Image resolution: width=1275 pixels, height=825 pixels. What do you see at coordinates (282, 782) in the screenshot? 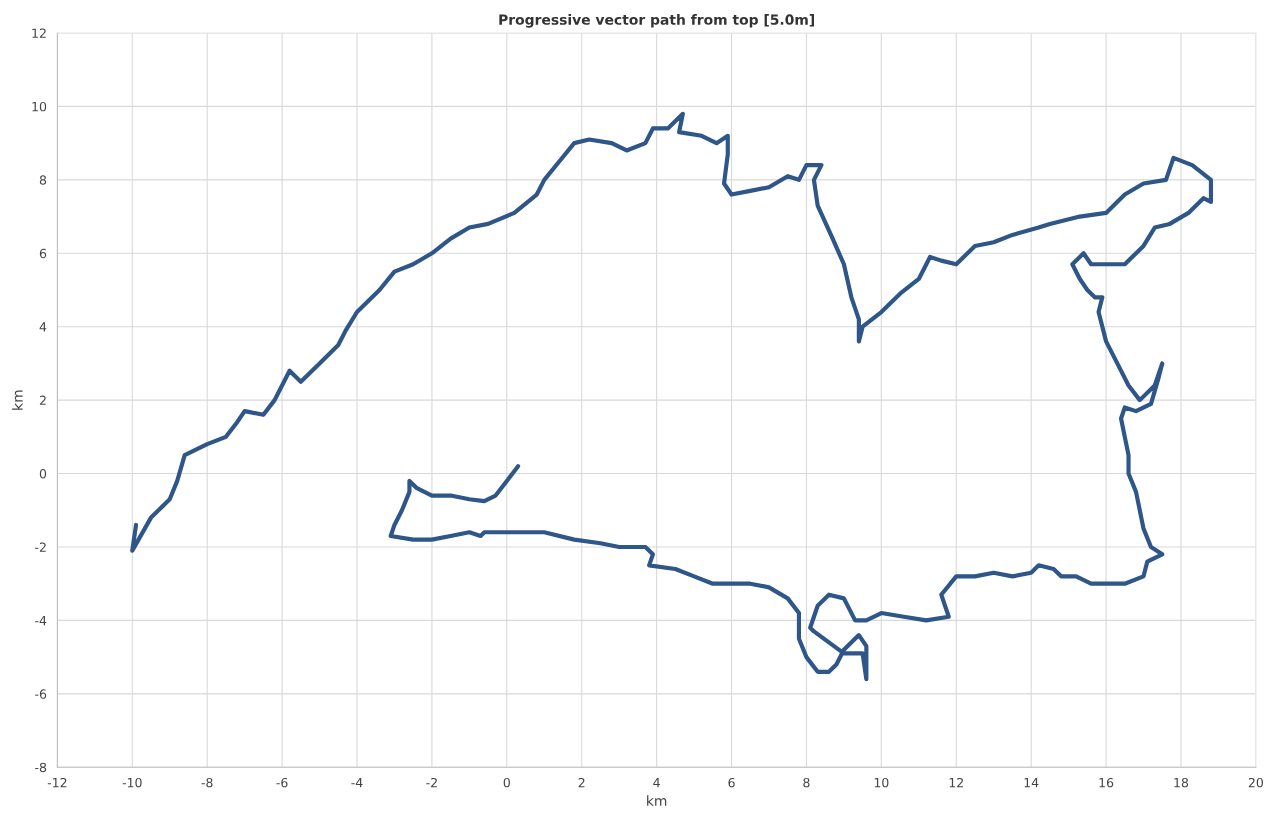
I see `x-tick-label: -6` at bounding box center [282, 782].